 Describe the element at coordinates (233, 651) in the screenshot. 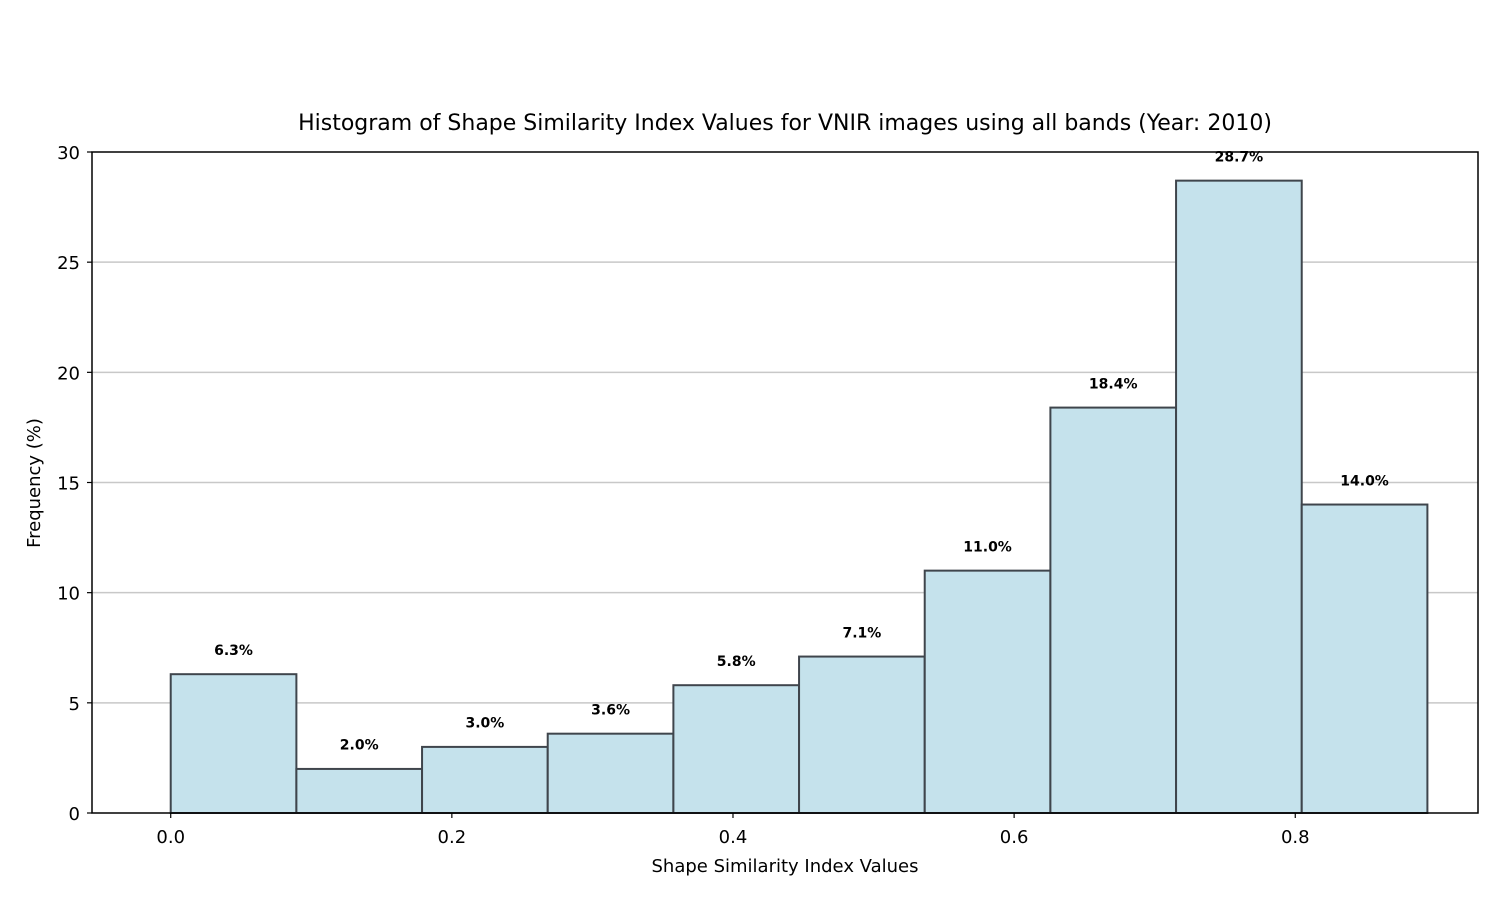

I see `bar-data-label: 6.3%` at that location.